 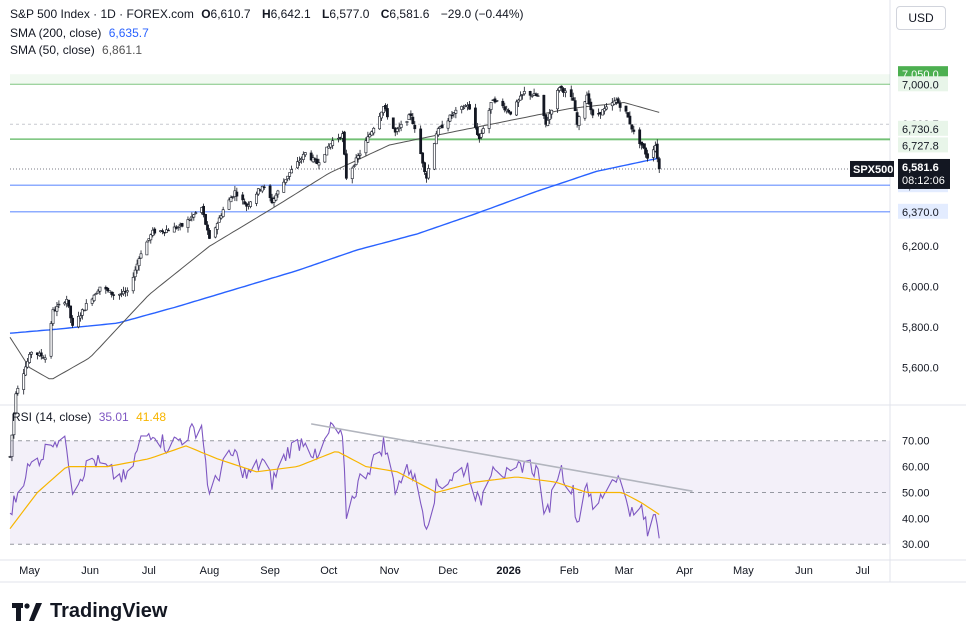 I want to click on current-price-tag-bg, so click(x=924, y=173).